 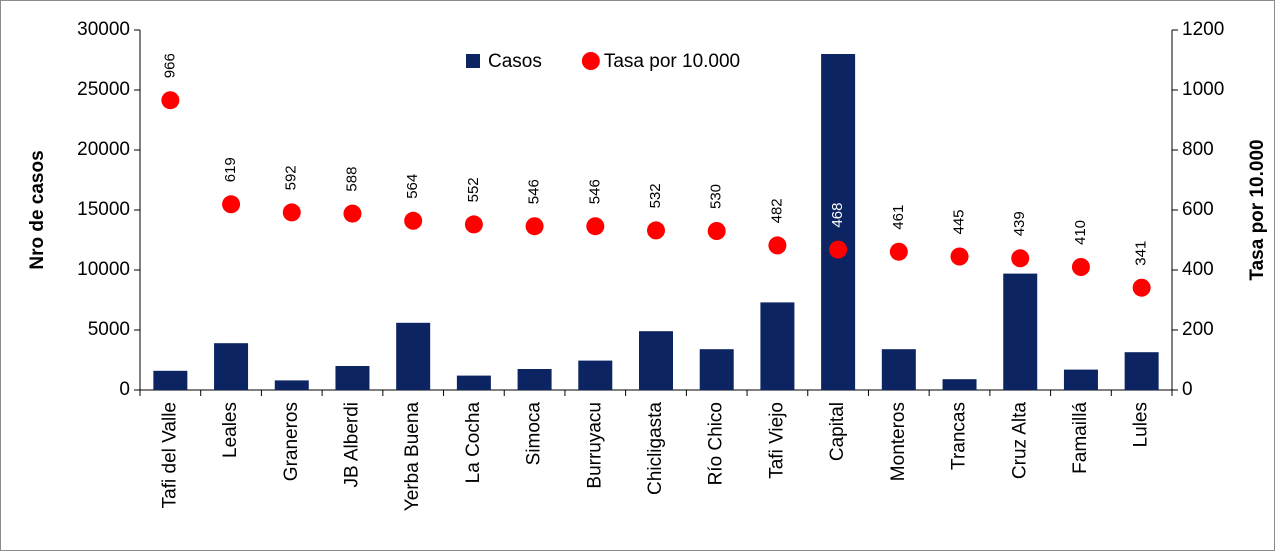 What do you see at coordinates (837, 431) in the screenshot?
I see `x-tick-label: Capital` at bounding box center [837, 431].